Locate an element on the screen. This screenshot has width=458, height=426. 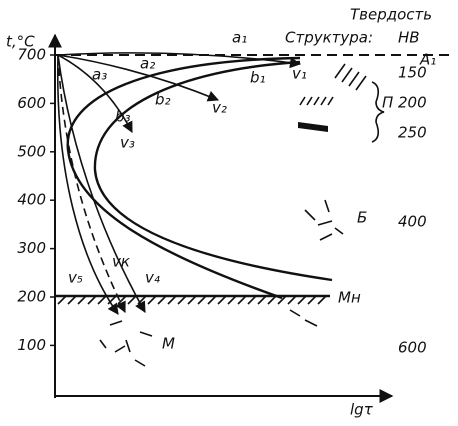
structure-header: Структура: is located at coordinates (329, 38).